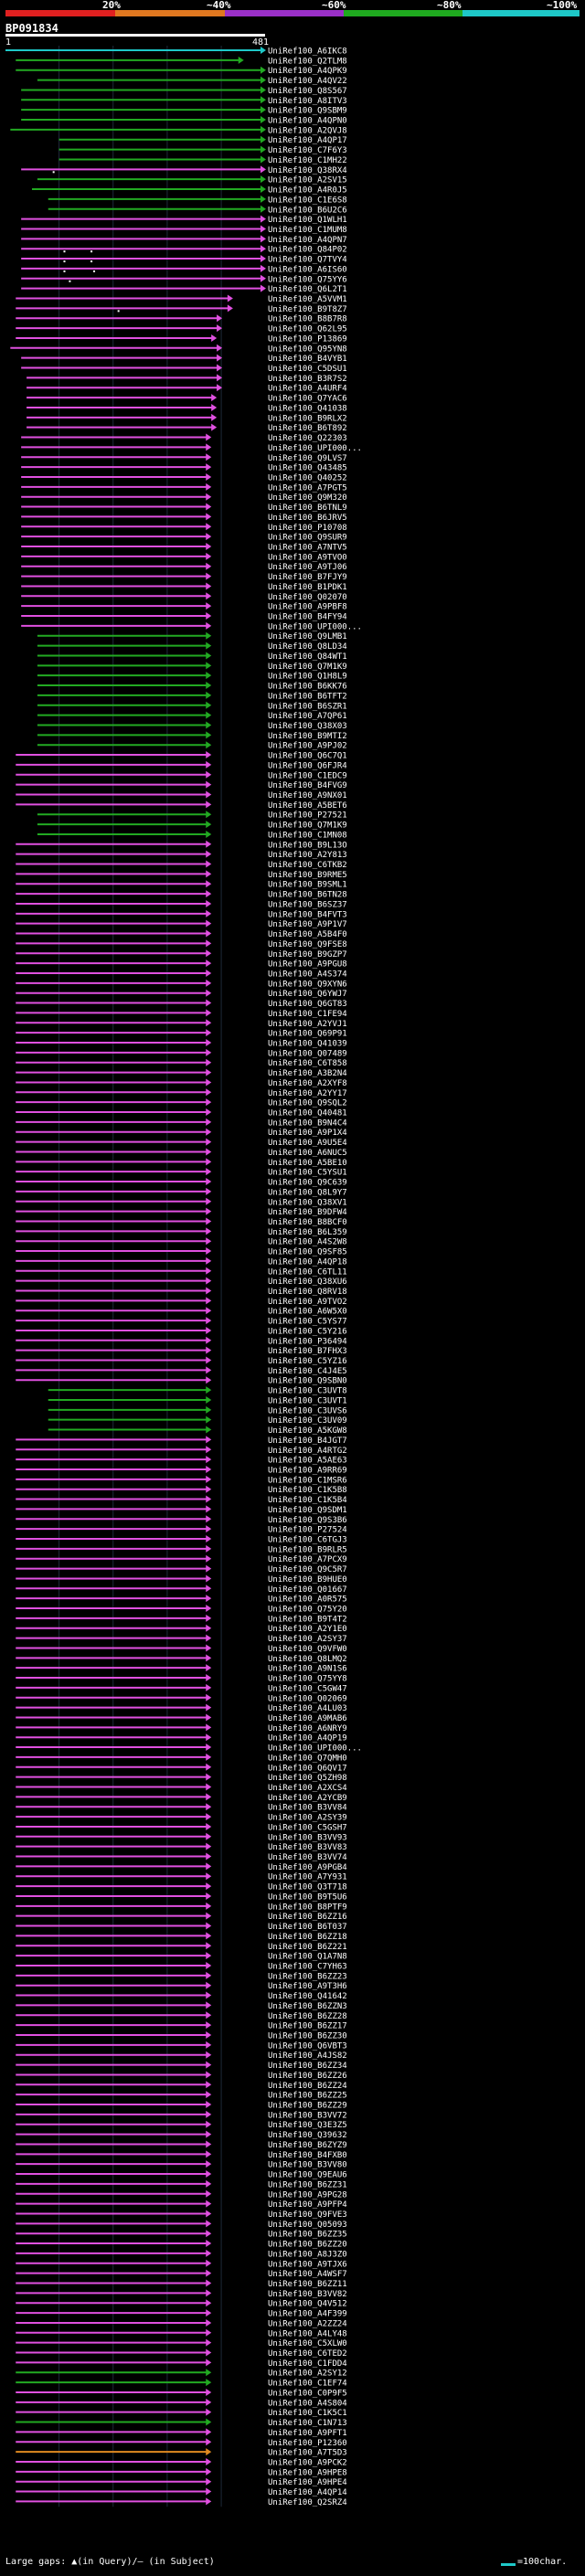  Describe the element at coordinates (308, 1381) in the screenshot. I see `hit-label: UniRef100_Q9SBN0` at that location.